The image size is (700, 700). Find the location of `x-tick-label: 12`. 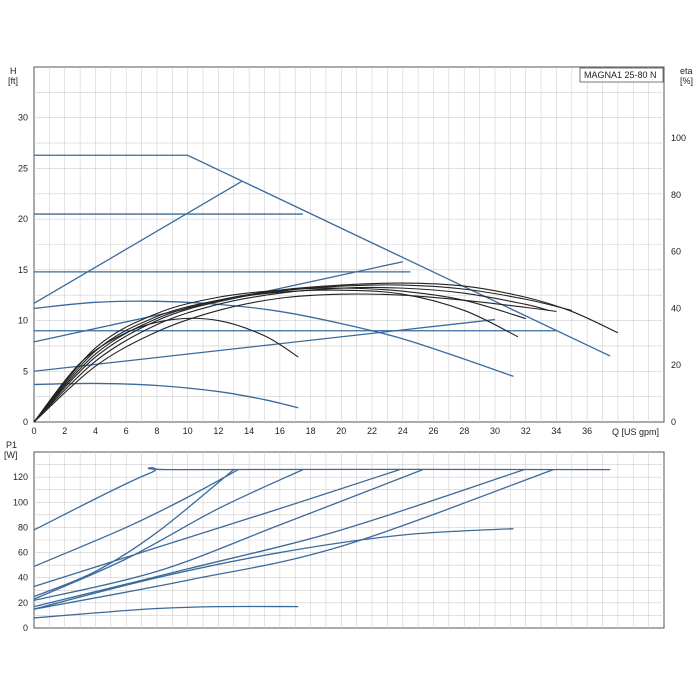

x-tick-label: 12 is located at coordinates (218, 431).